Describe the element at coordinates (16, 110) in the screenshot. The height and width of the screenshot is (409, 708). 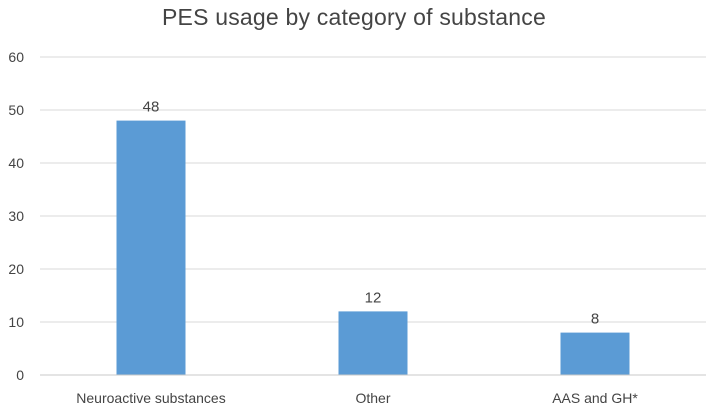
I see `y-tick-label-50: 50` at that location.